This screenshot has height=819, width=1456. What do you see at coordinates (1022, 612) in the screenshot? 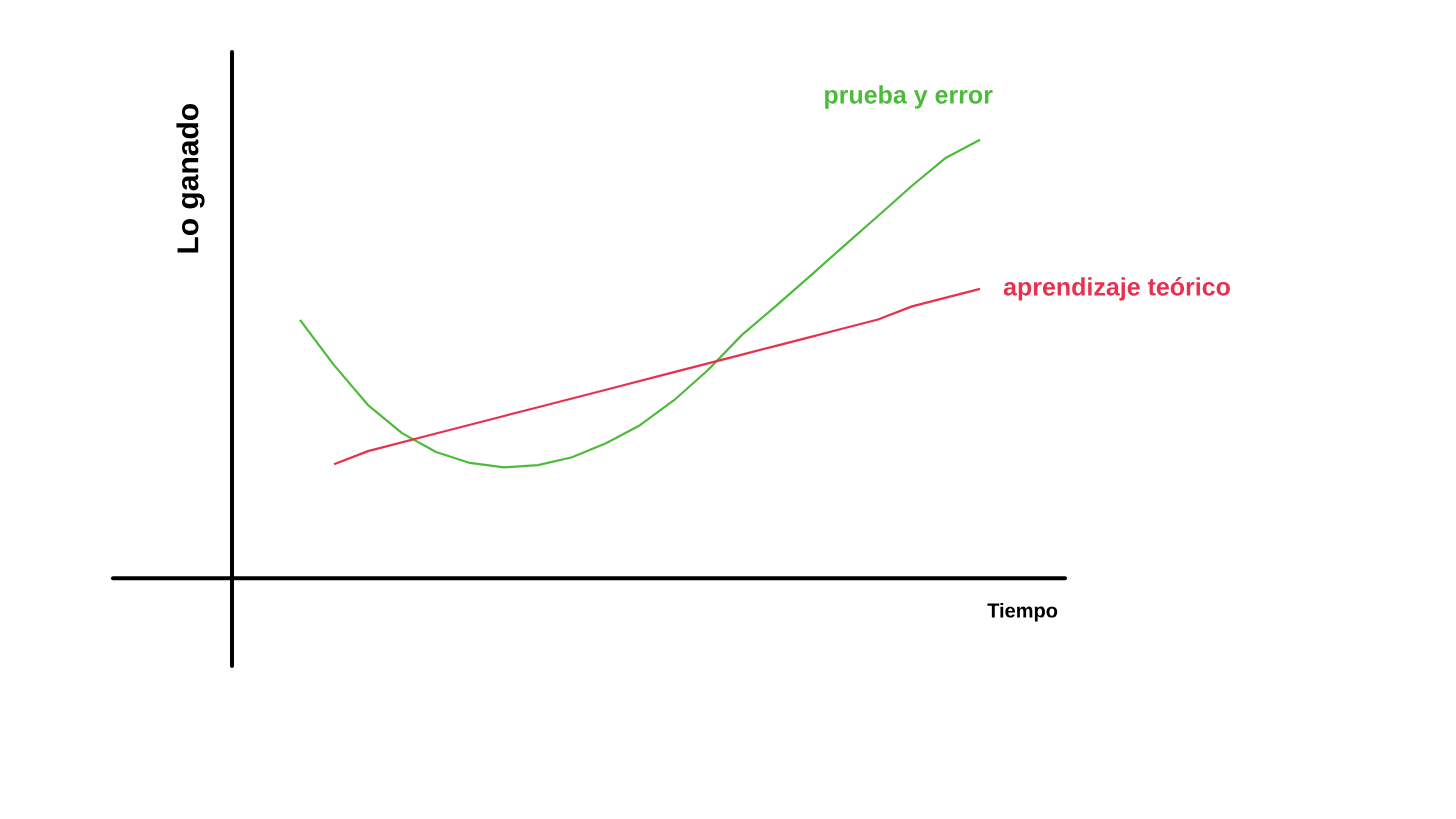
I see `x-axis-title: Tiempo` at bounding box center [1022, 612].